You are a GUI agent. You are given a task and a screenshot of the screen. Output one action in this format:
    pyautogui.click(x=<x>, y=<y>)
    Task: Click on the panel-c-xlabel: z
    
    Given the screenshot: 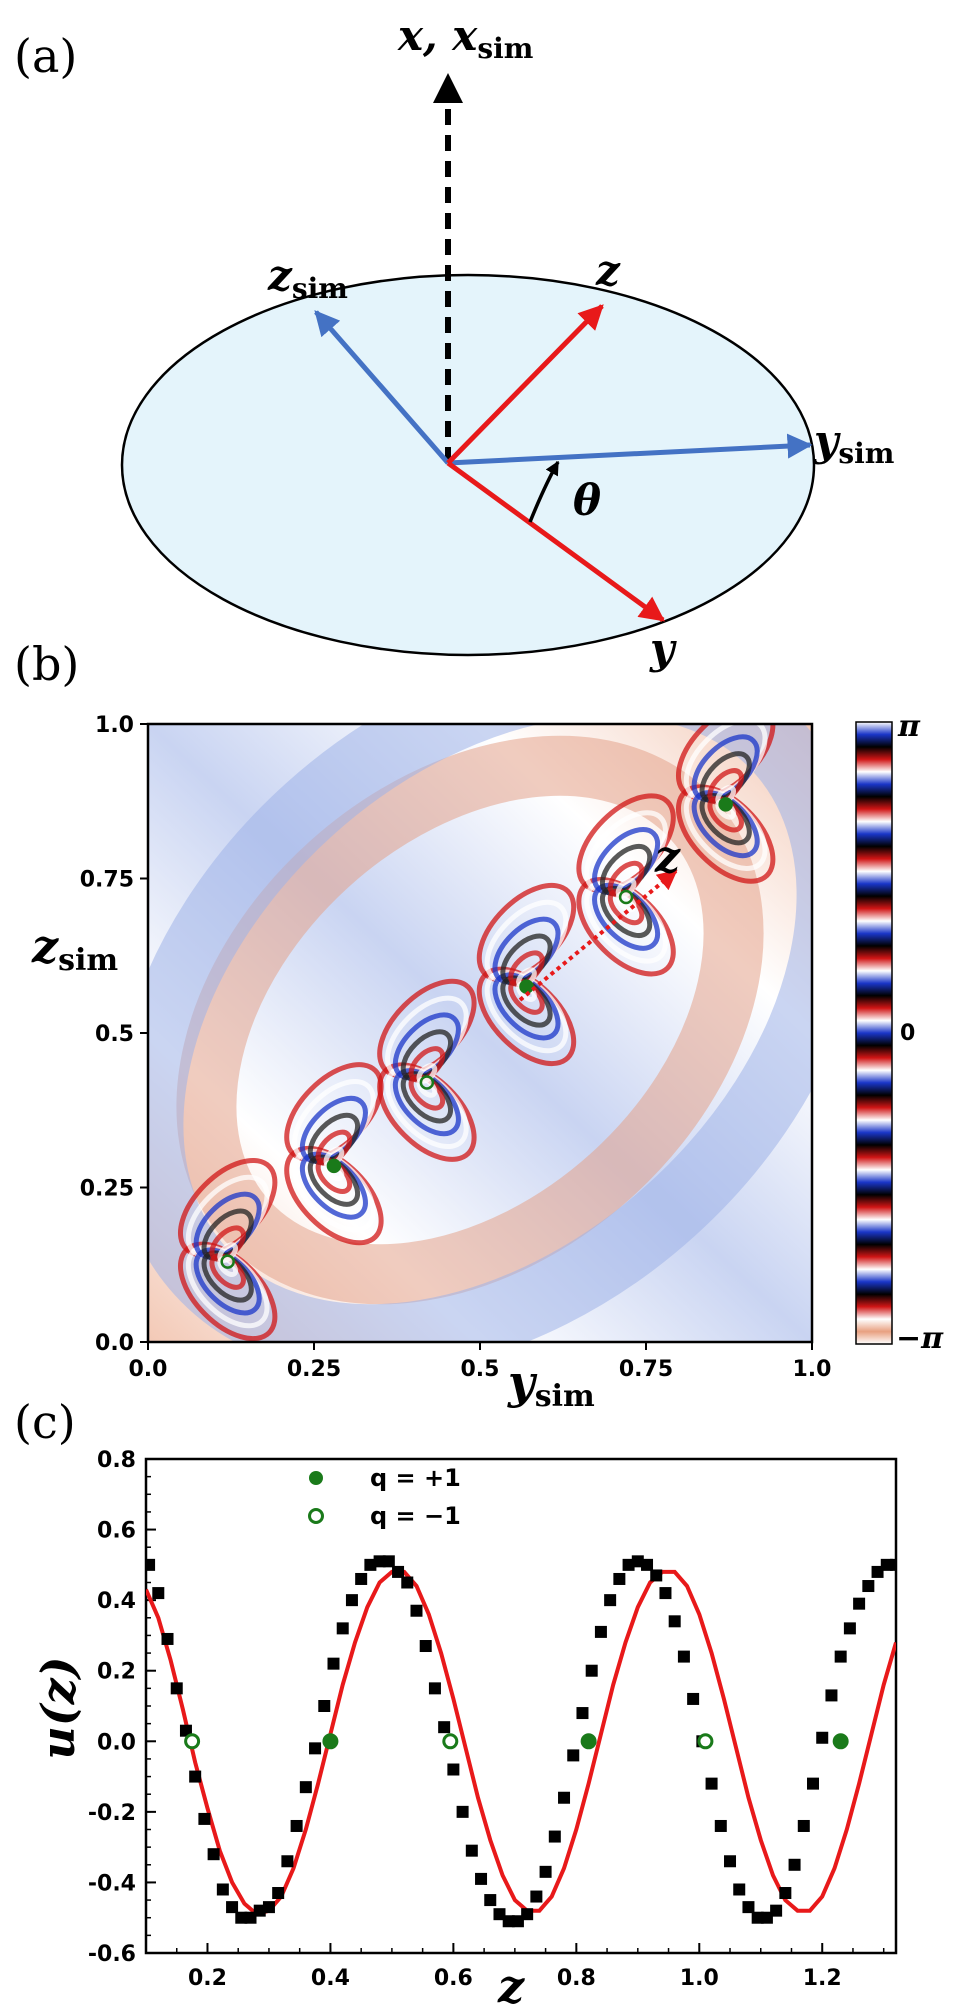 What is the action you would take?
    pyautogui.click(x=511, y=1983)
    